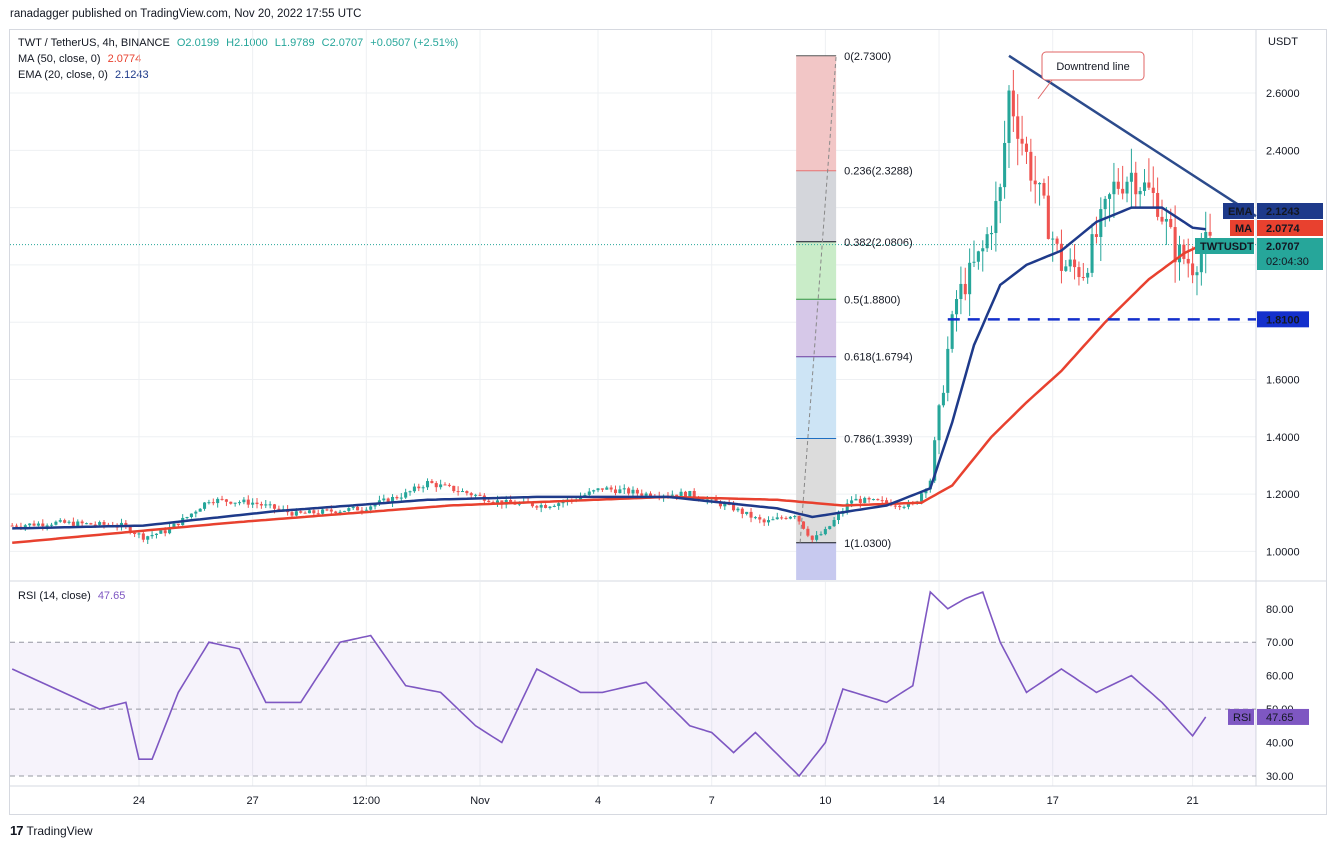  Describe the element at coordinates (1290, 254) in the screenshot. I see `price-tag-bg` at that location.